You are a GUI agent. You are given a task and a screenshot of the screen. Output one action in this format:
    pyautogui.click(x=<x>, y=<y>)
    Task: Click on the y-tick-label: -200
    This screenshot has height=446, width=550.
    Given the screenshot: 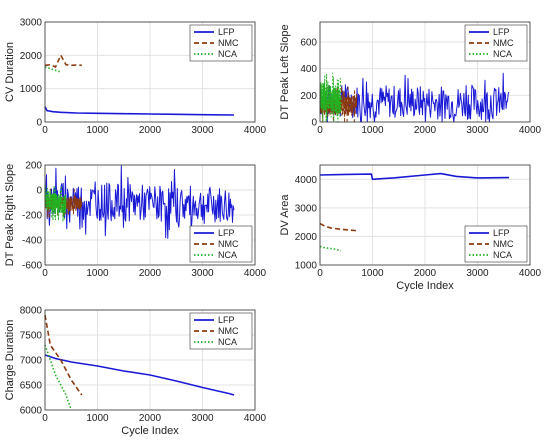 What is the action you would take?
    pyautogui.click(x=32, y=216)
    